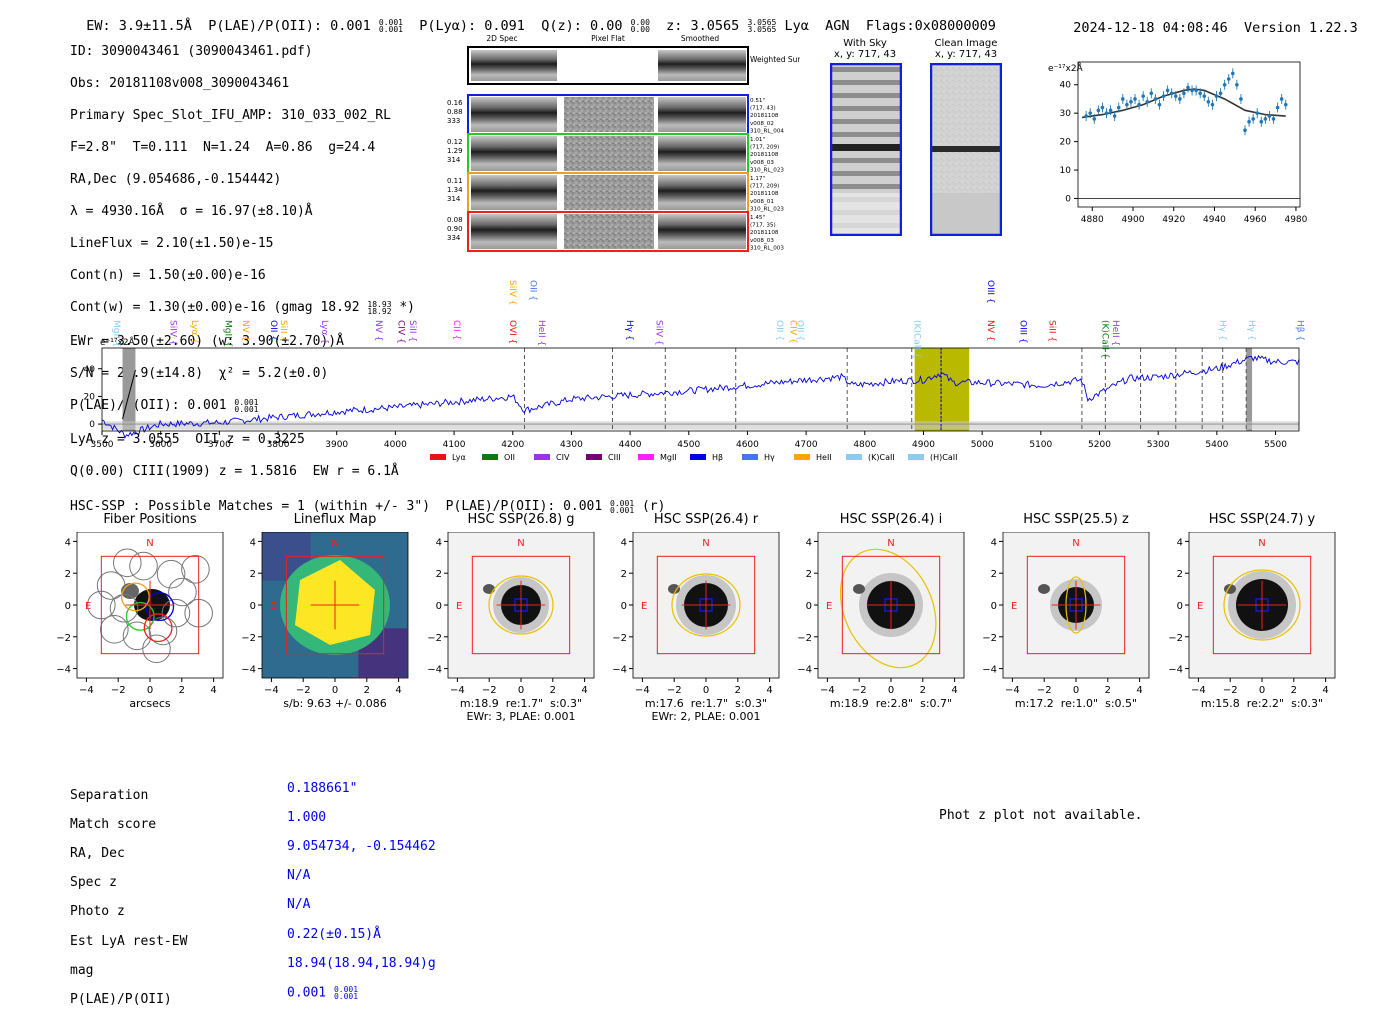  What do you see at coordinates (1207, 20) in the screenshot?
I see `header-timestamp-block: 2024-12-18 04:08:46 Version 1.22.3` at bounding box center [1207, 20].